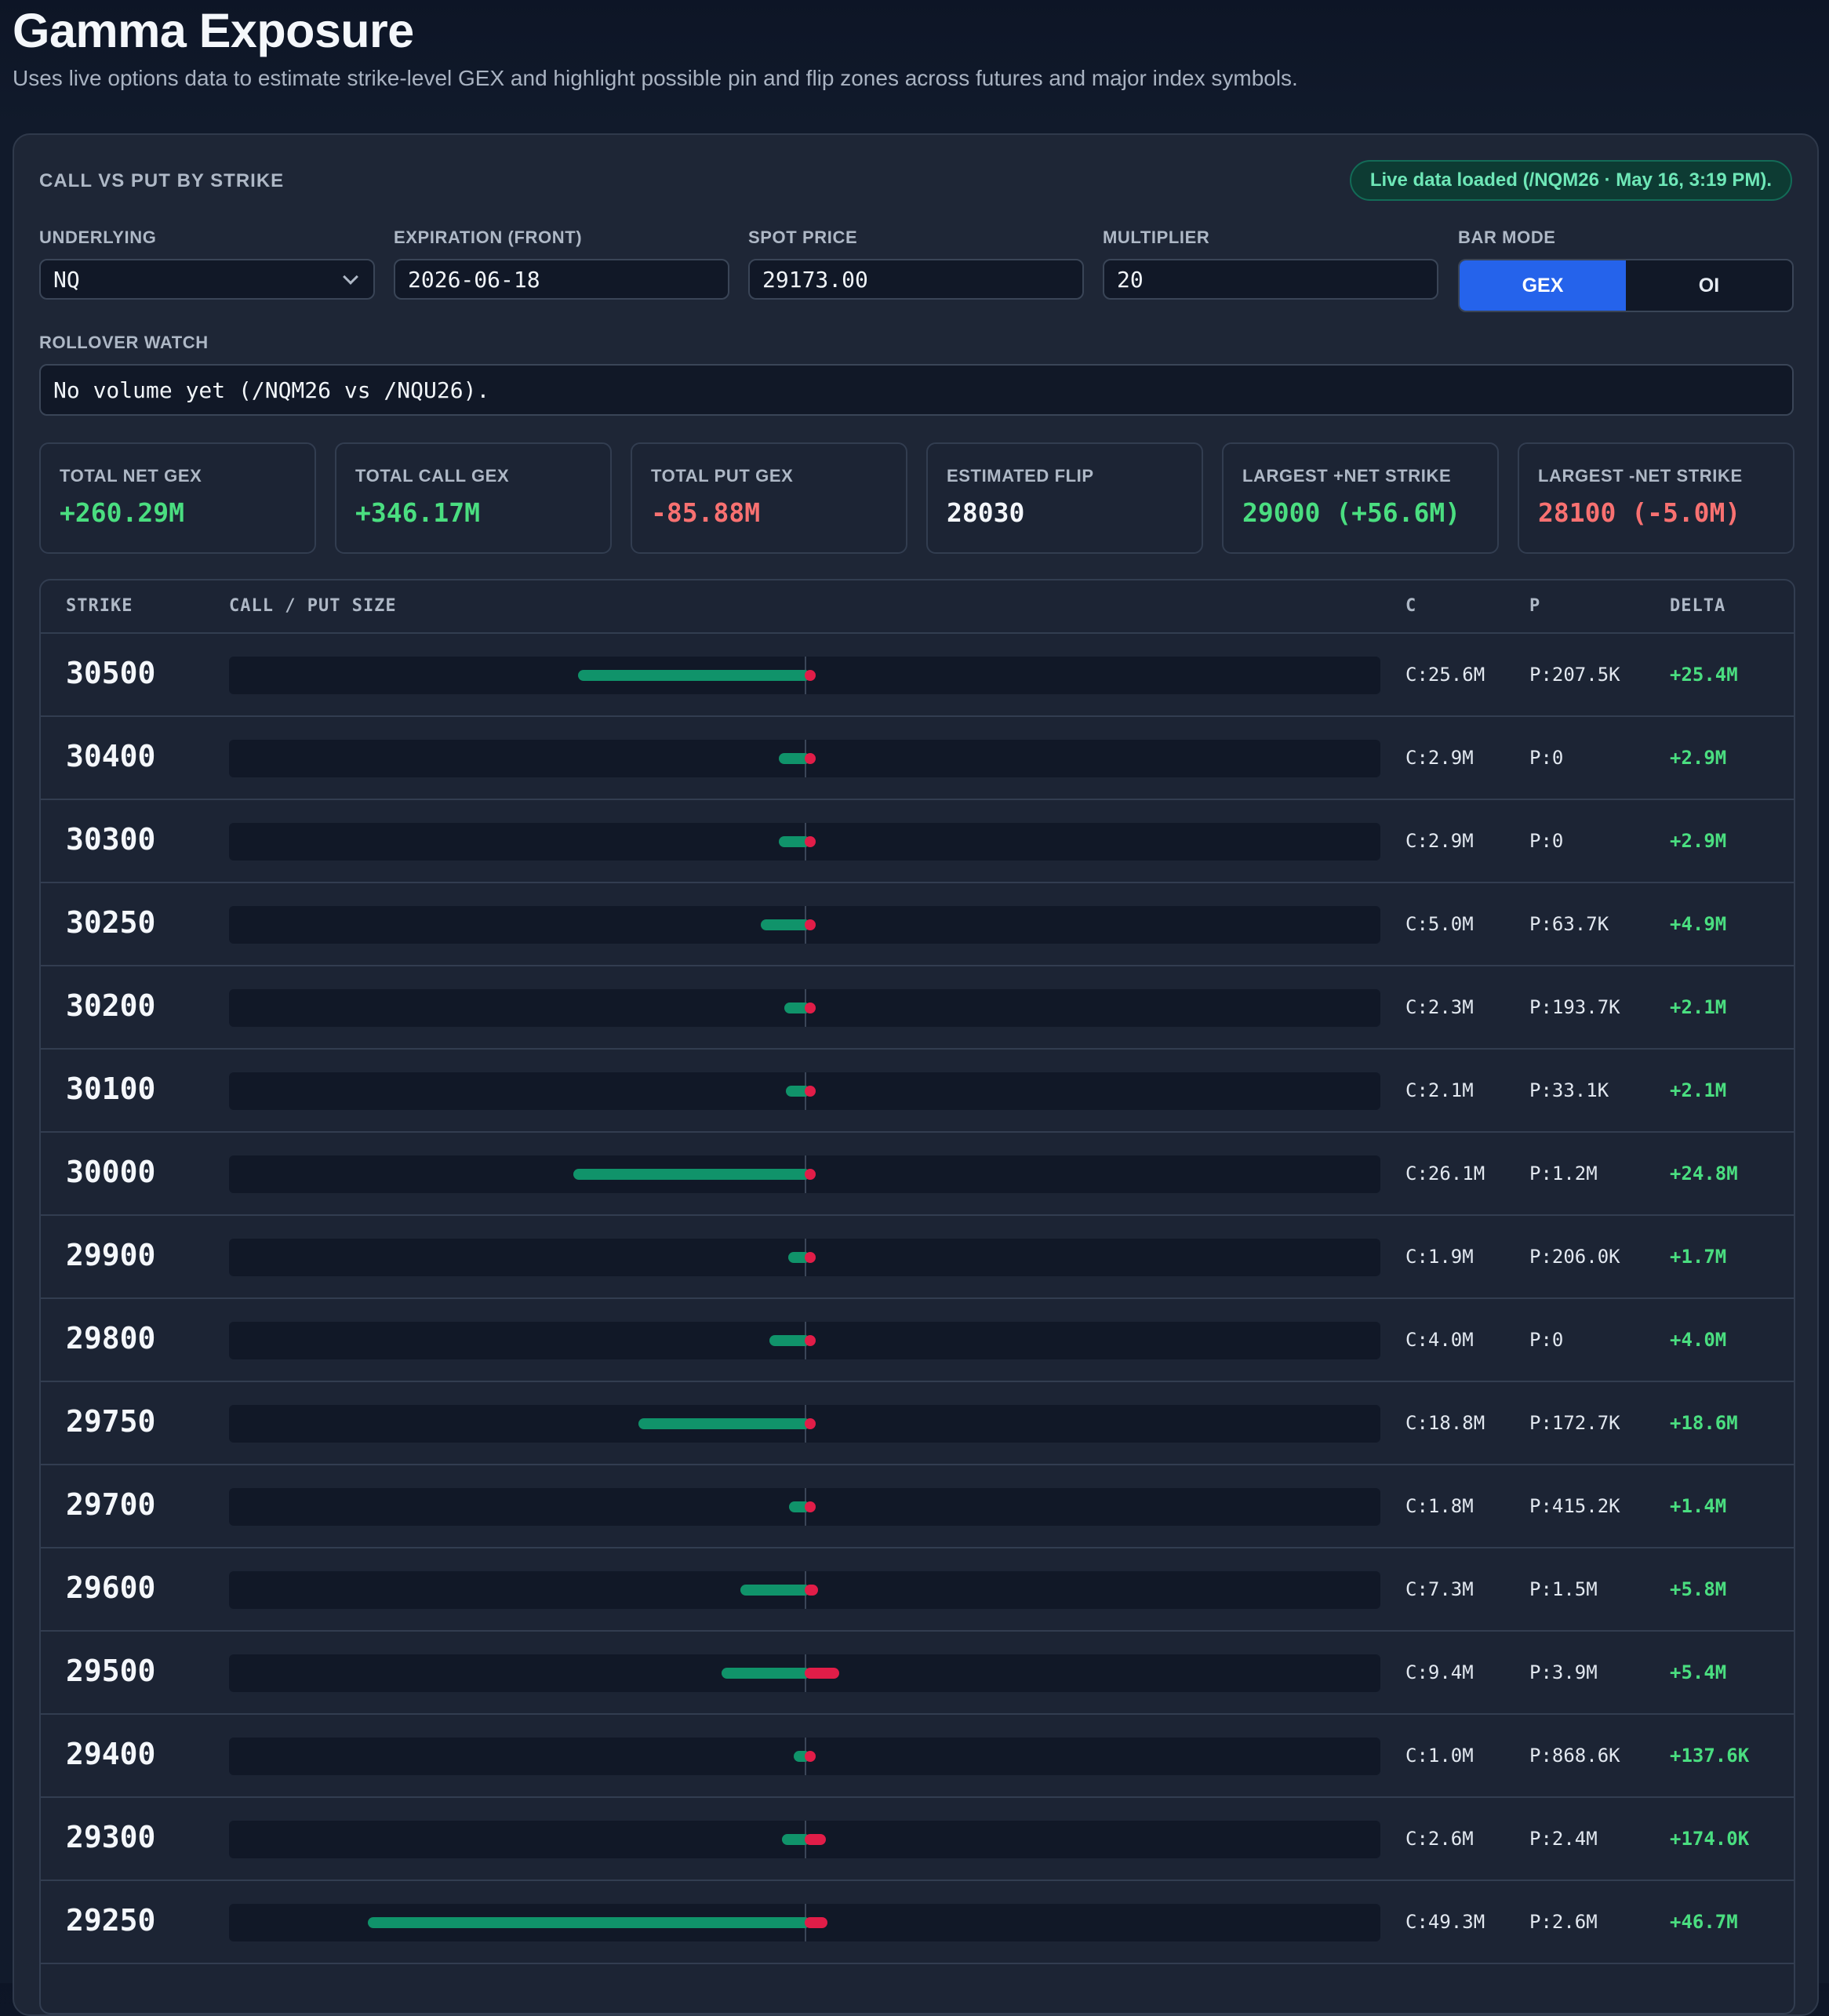 The image size is (1829, 2016). I want to click on column-delta: DELTA, so click(1698, 606).